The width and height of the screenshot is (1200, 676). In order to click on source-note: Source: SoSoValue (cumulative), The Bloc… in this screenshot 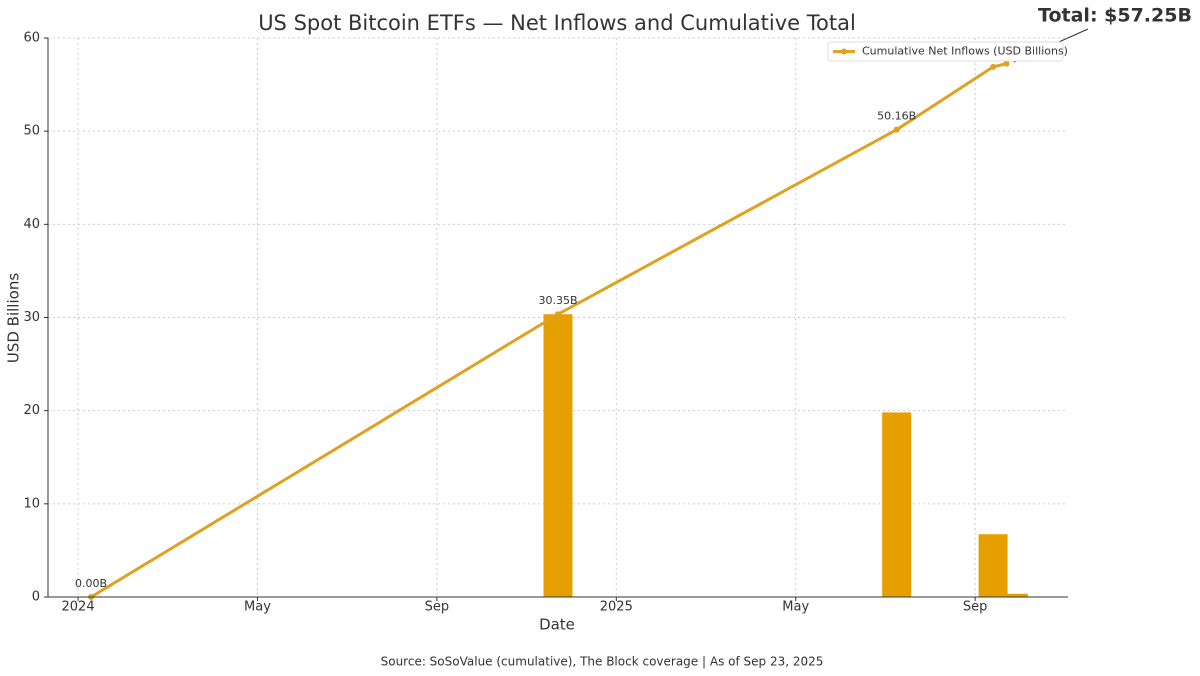, I will do `click(602, 662)`.